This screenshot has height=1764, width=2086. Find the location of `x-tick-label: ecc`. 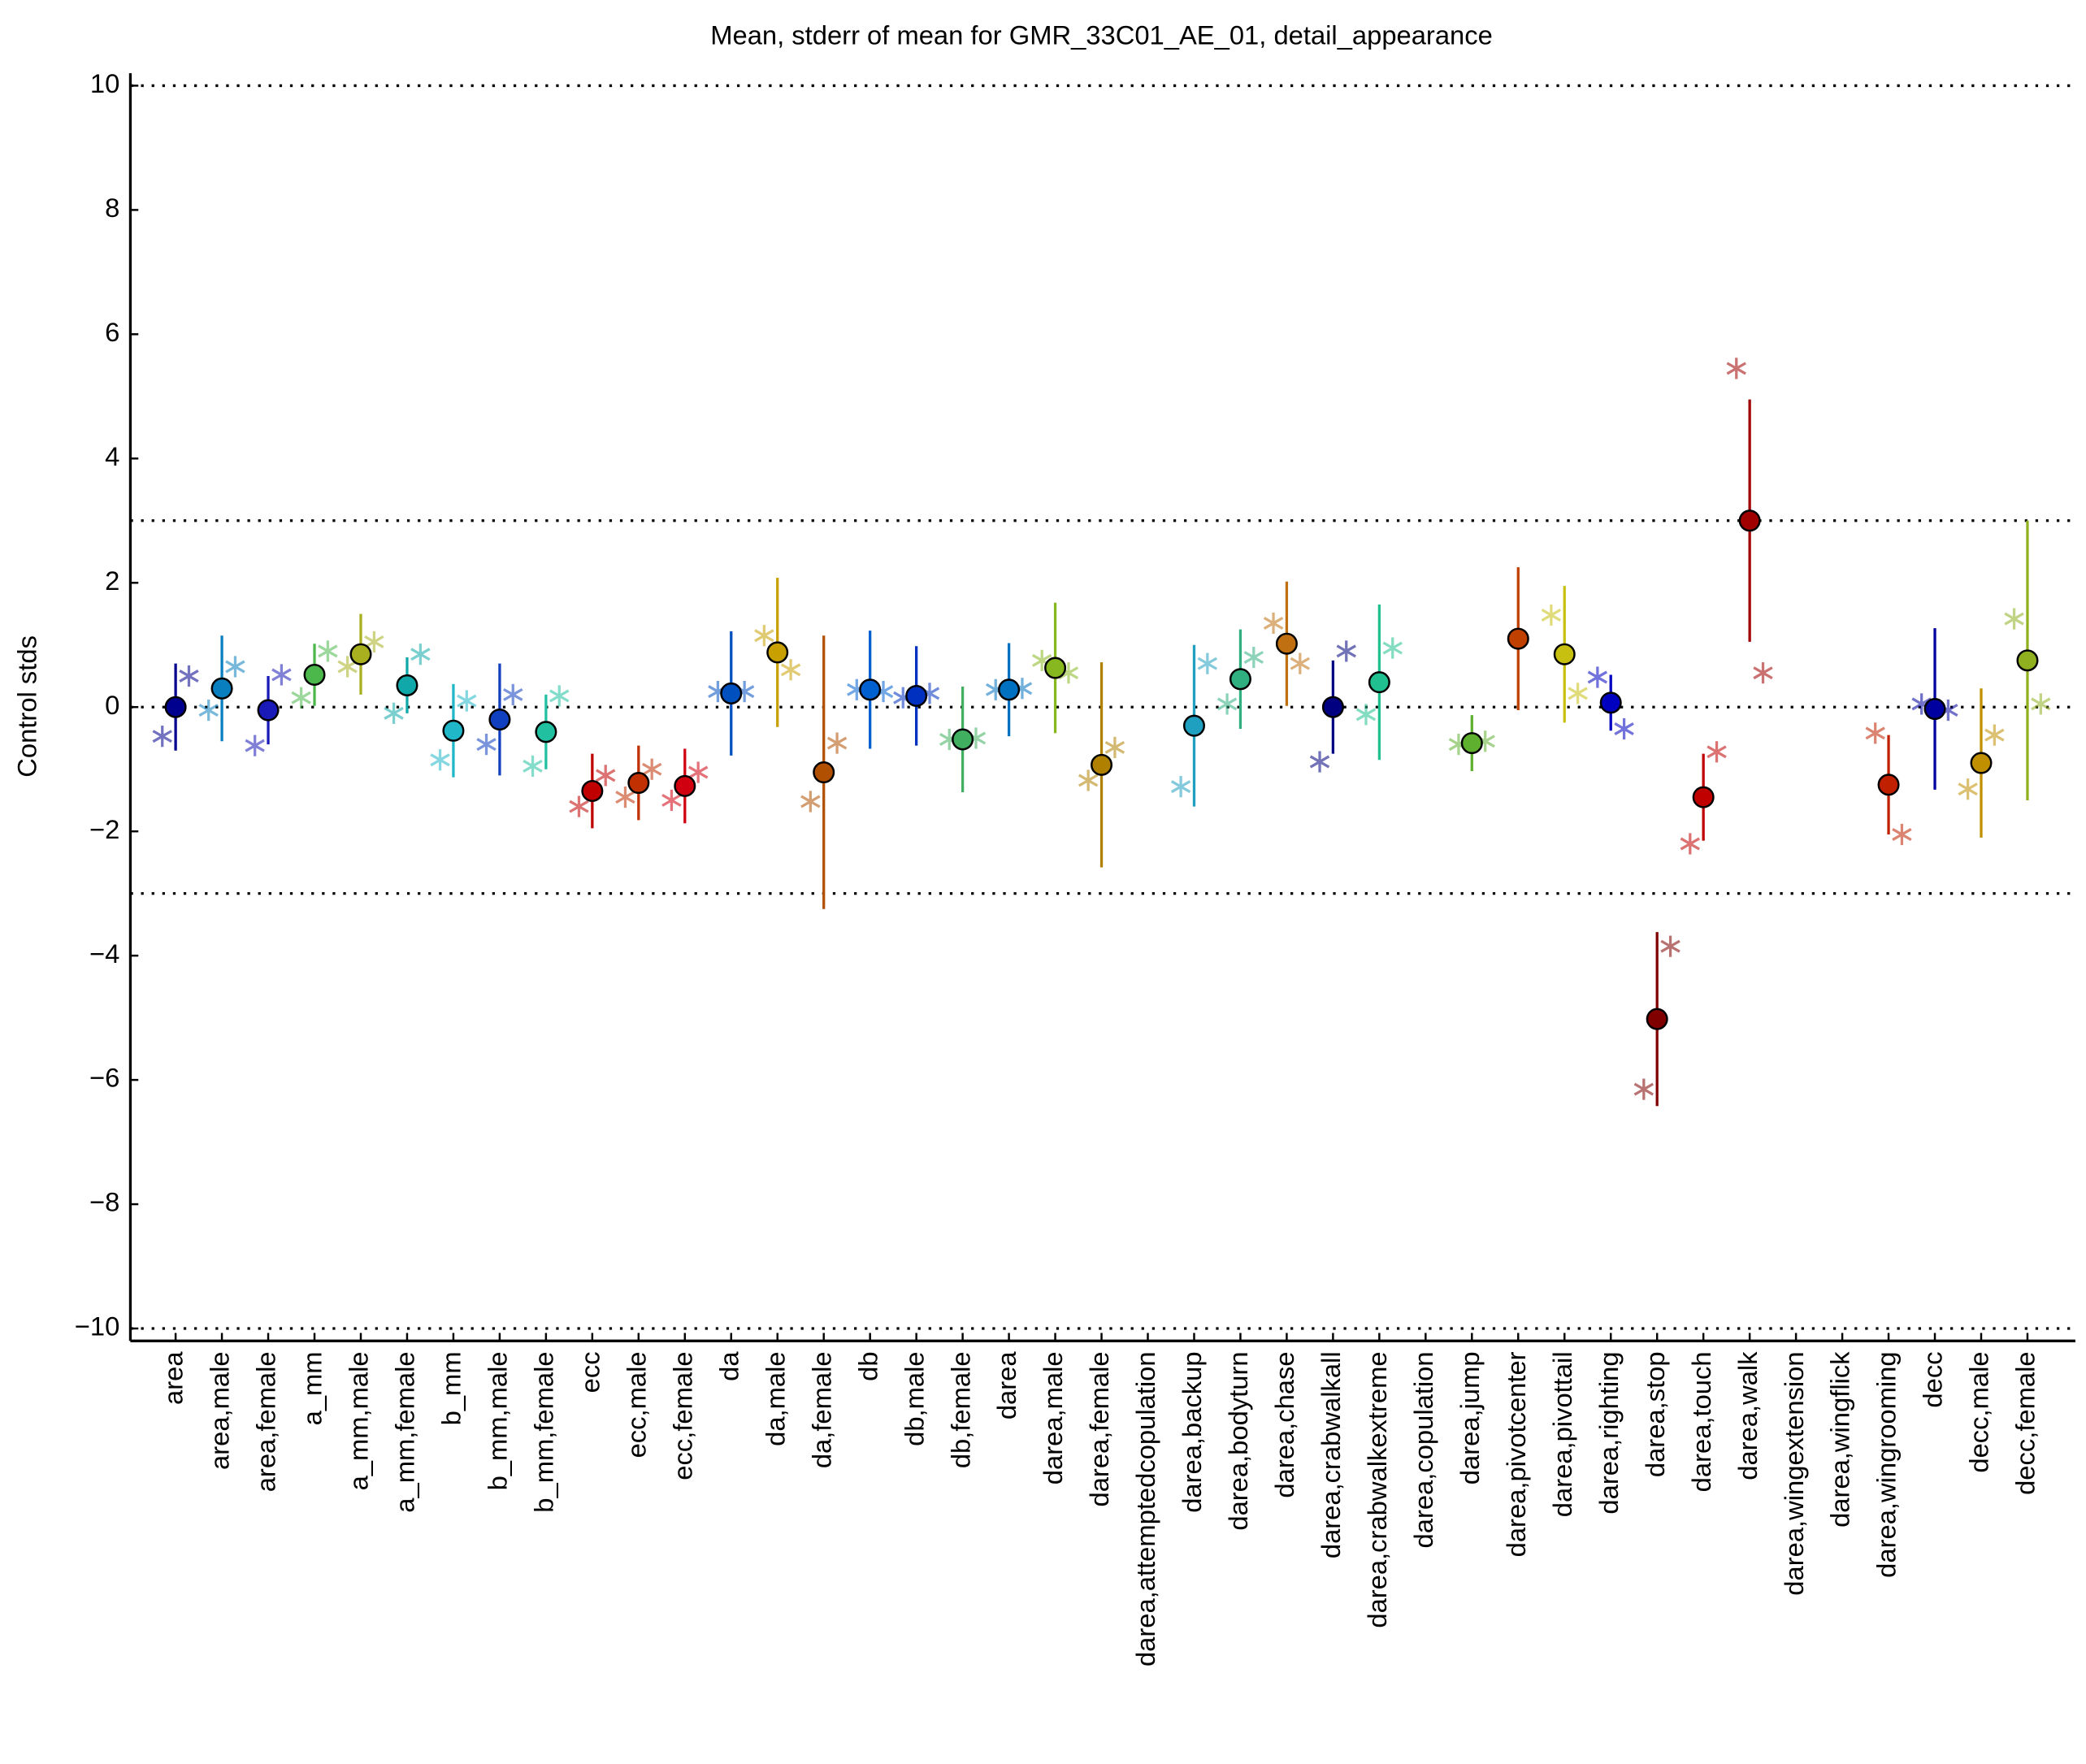

x-tick-label: ecc is located at coordinates (590, 1372).